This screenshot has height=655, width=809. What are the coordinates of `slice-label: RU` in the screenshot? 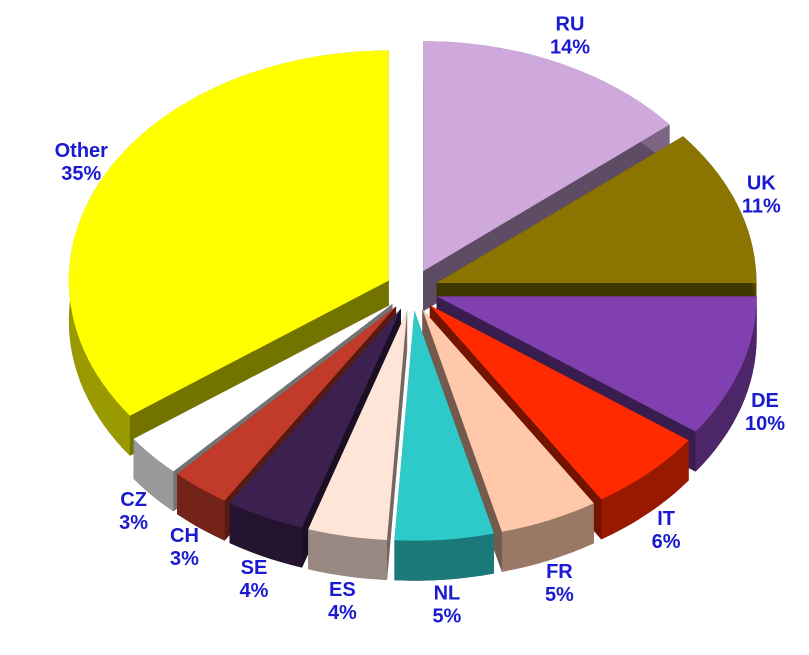 It's located at (570, 24).